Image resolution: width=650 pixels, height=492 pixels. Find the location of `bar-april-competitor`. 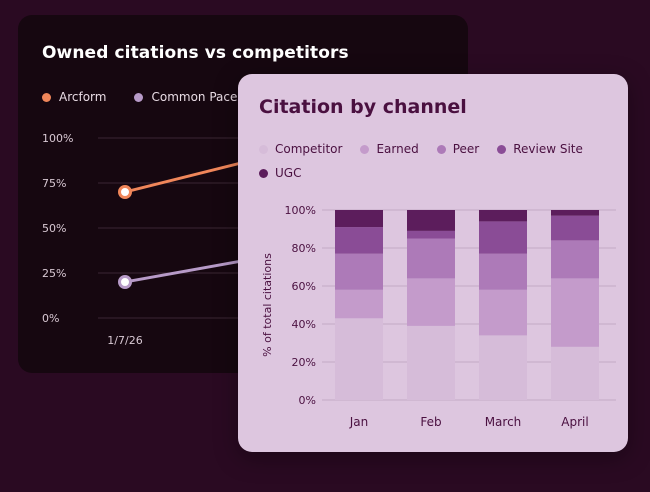

bar-april-competitor is located at coordinates (575, 373).